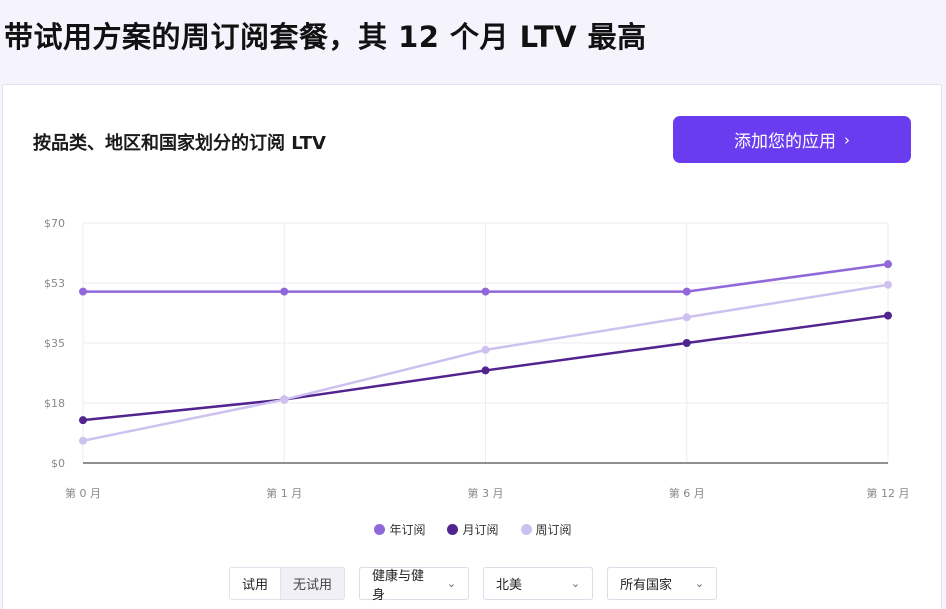 Image resolution: width=946 pixels, height=609 pixels. I want to click on legend-item: 周订阅, so click(546, 529).